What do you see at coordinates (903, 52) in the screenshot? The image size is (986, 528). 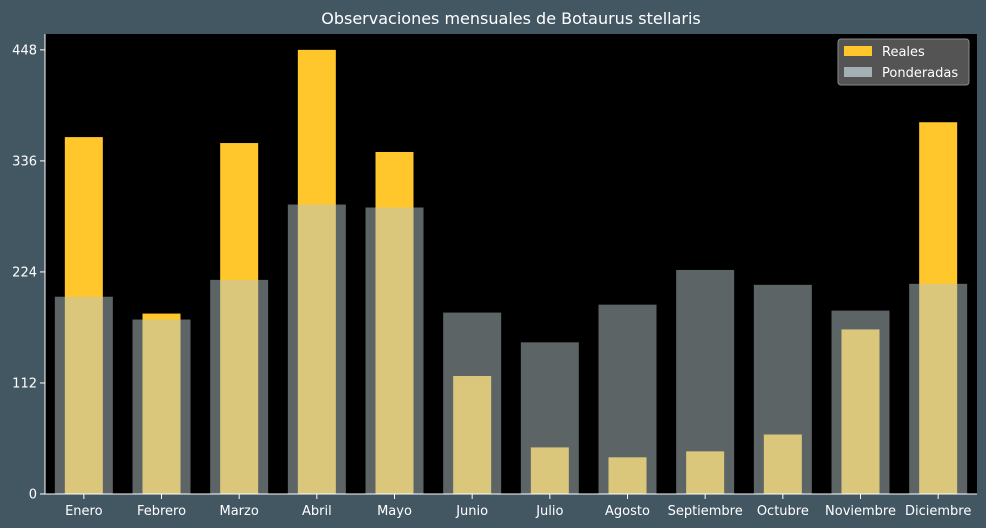 I see `legend-label-reales: Reales` at bounding box center [903, 52].